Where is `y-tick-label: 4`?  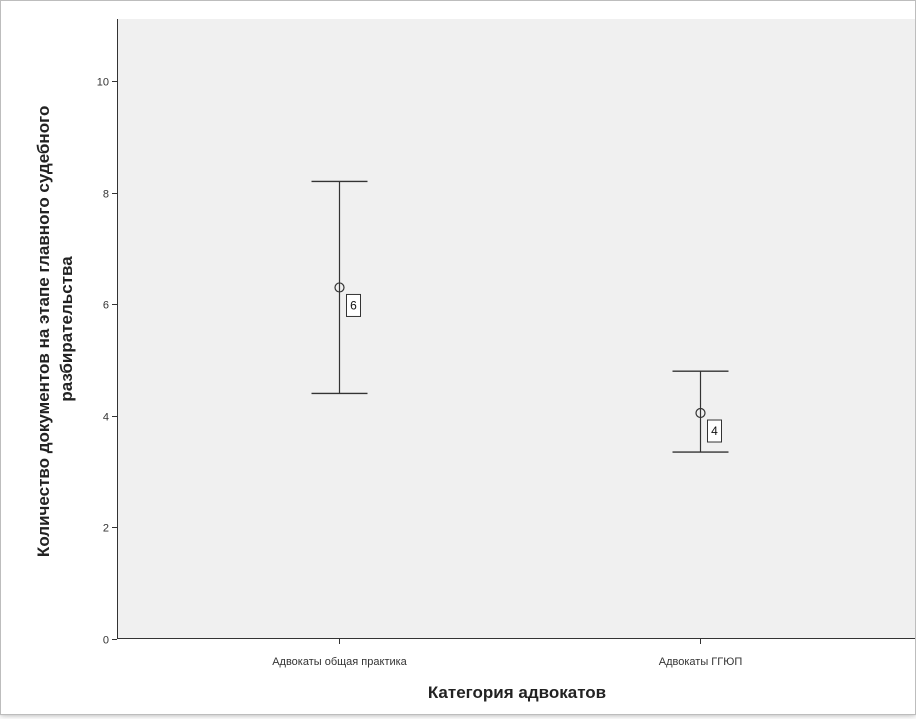
y-tick-label: 4 is located at coordinates (106, 418).